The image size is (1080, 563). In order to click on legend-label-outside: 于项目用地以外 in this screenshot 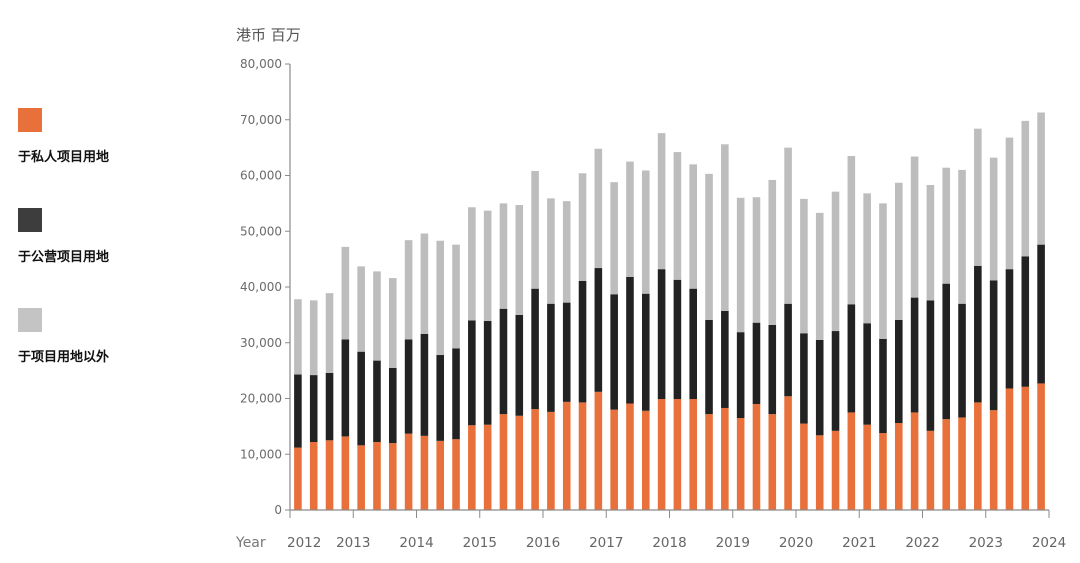, I will do `click(64, 357)`.